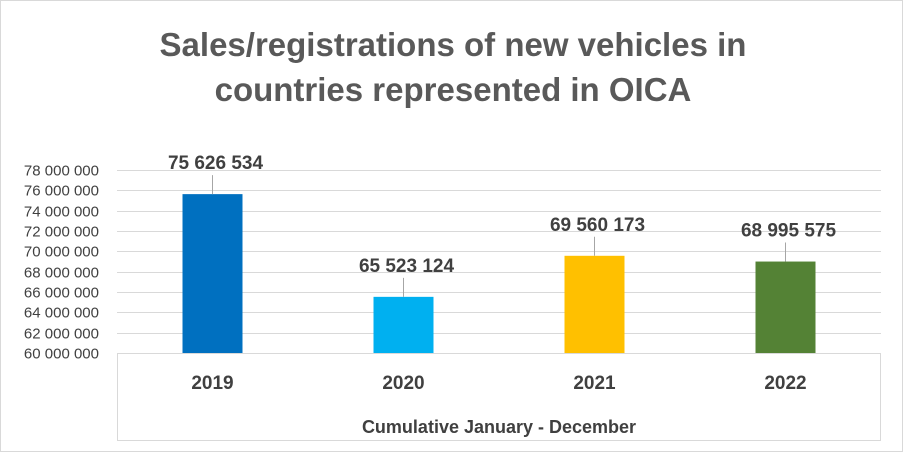 The image size is (903, 452). What do you see at coordinates (61, 212) in the screenshot?
I see `y-tick-label: 74 000 000` at bounding box center [61, 212].